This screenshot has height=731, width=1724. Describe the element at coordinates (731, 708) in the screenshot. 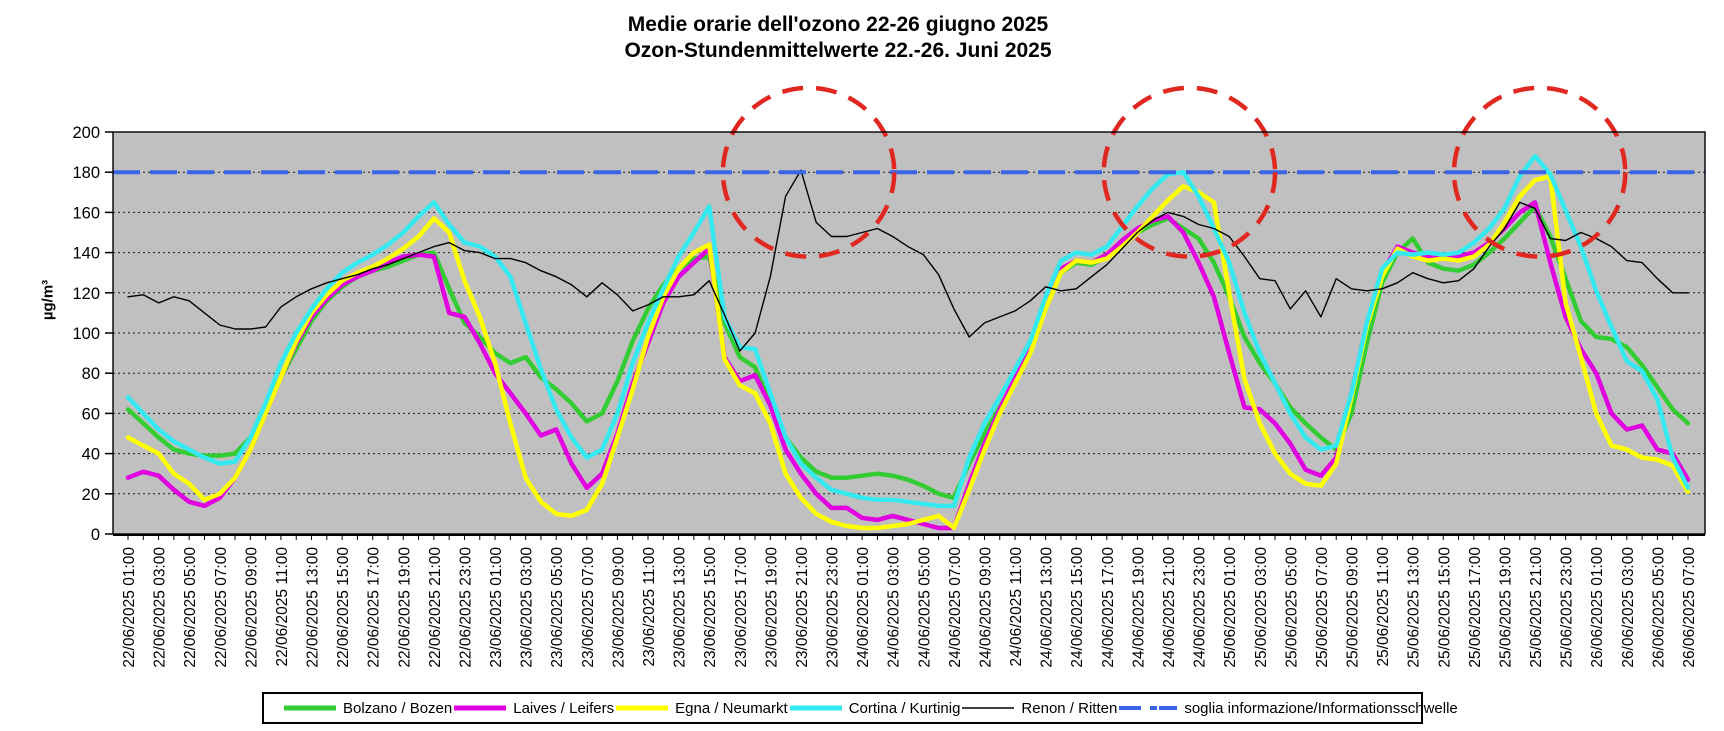

I see `legend-label-egna: Egna / Neumarkt` at that location.